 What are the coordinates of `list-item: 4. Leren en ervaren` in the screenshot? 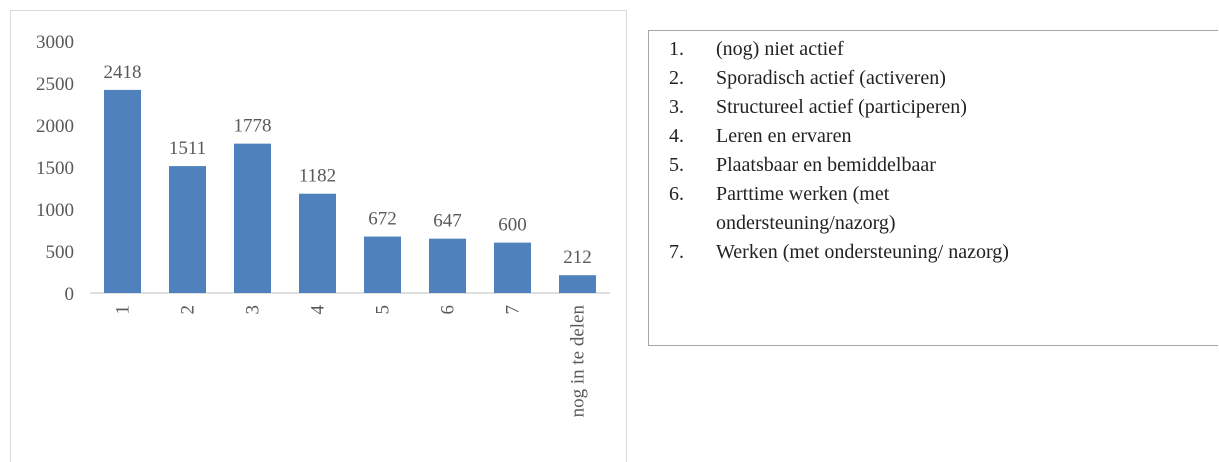 It's located at (933, 136).